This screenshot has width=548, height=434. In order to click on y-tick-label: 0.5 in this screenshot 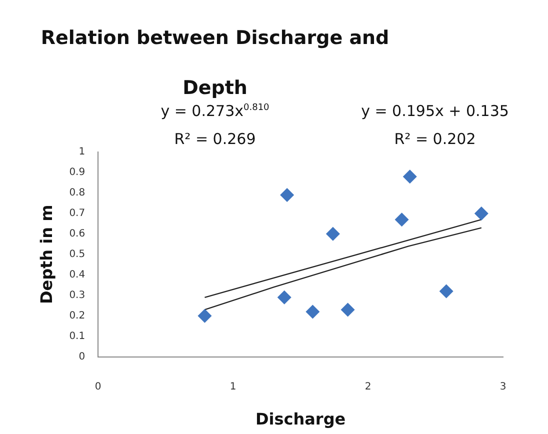, I will do `click(77, 254)`.